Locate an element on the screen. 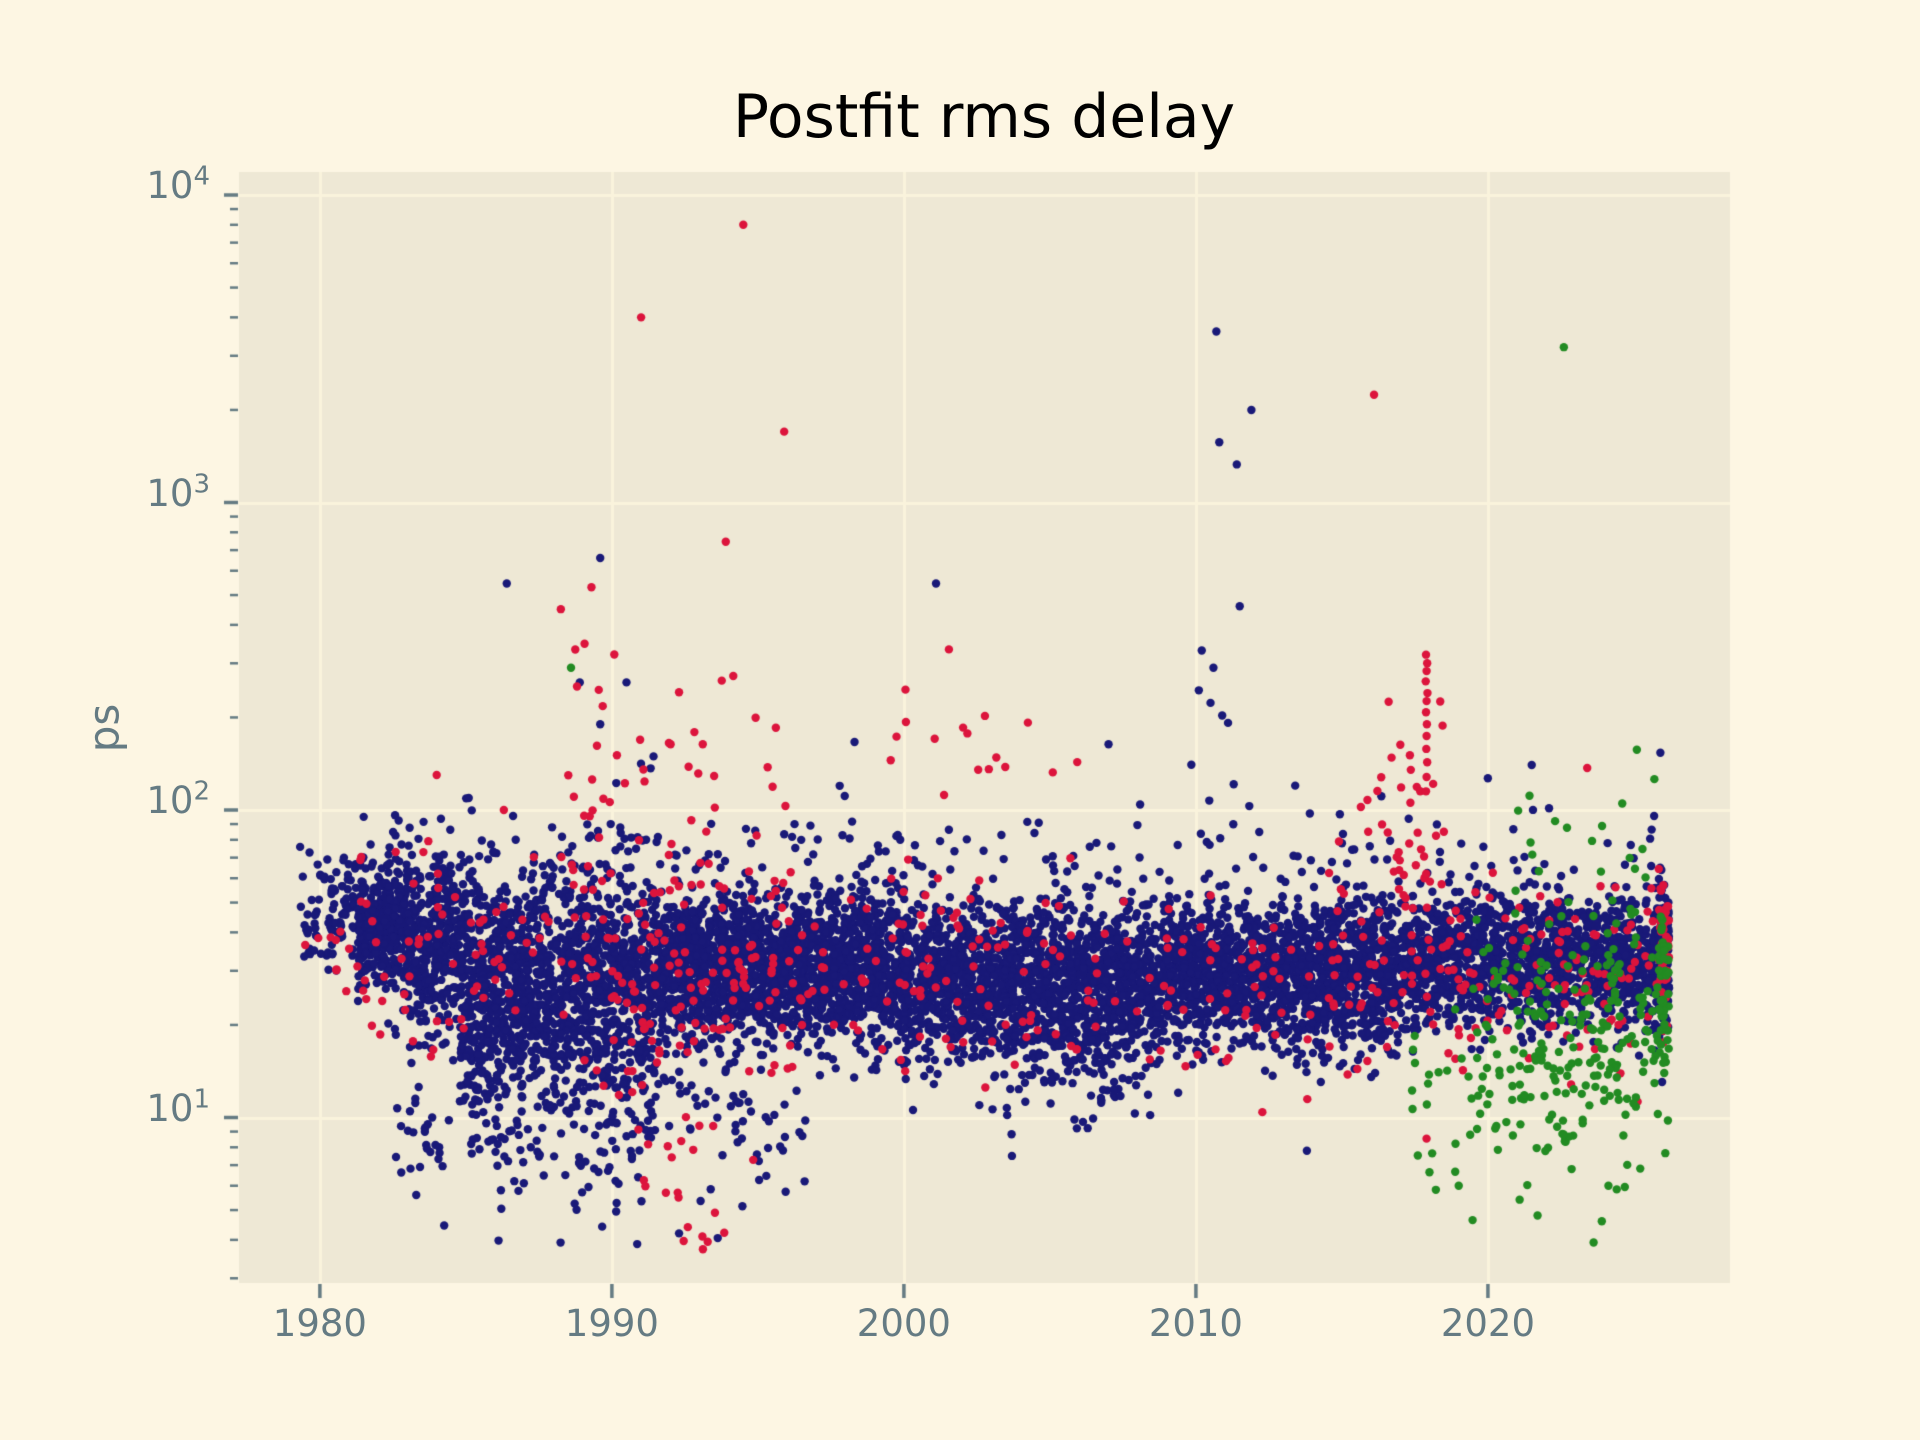 This screenshot has height=1440, width=1920. y-tick-label-exponent: 3 is located at coordinates (201, 484).